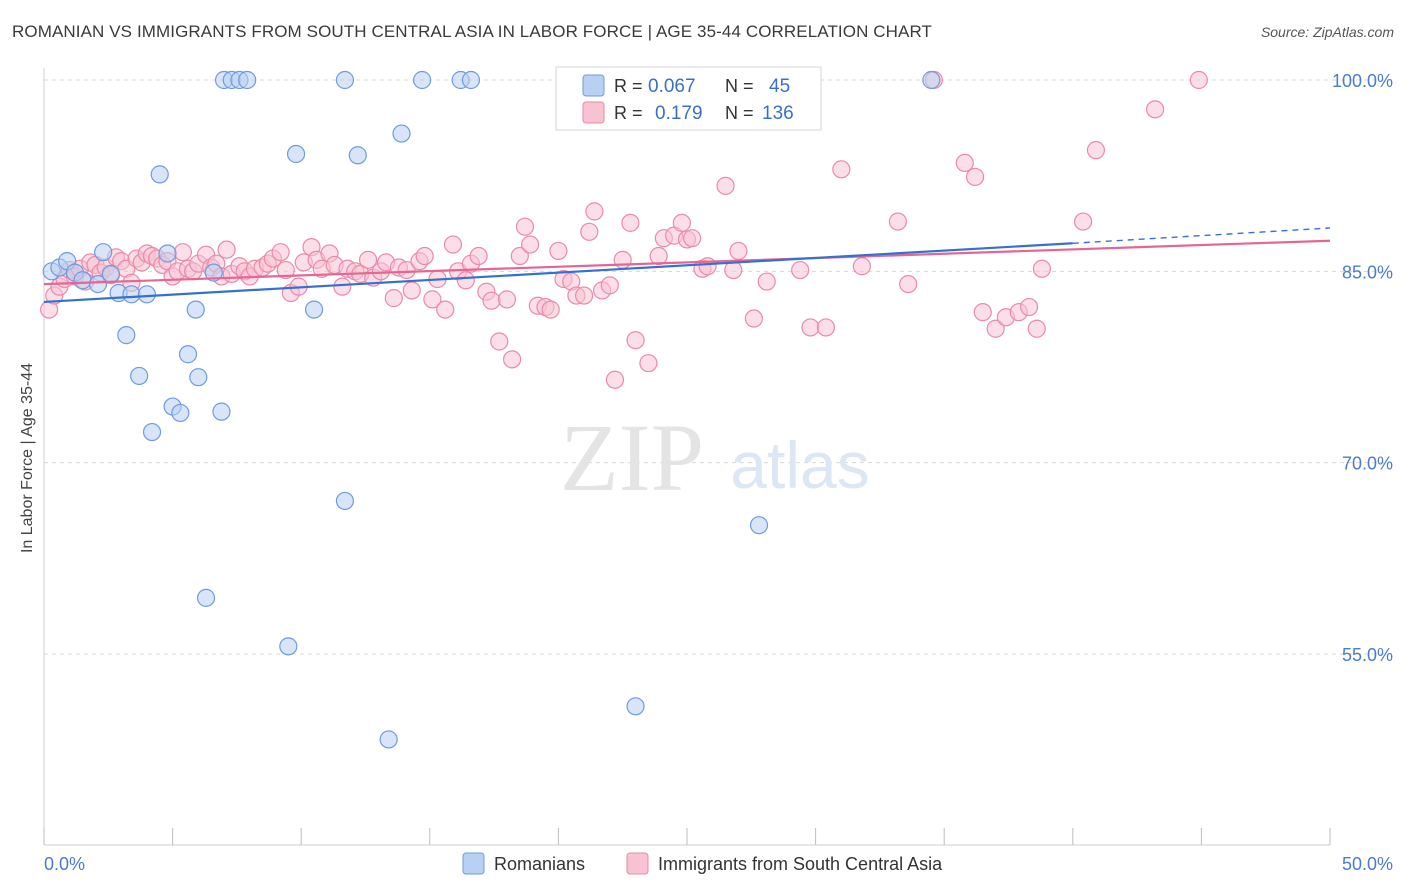 The width and height of the screenshot is (1406, 892). What do you see at coordinates (632, 457) in the screenshot?
I see `watermark-zip: ZIP` at bounding box center [632, 457].